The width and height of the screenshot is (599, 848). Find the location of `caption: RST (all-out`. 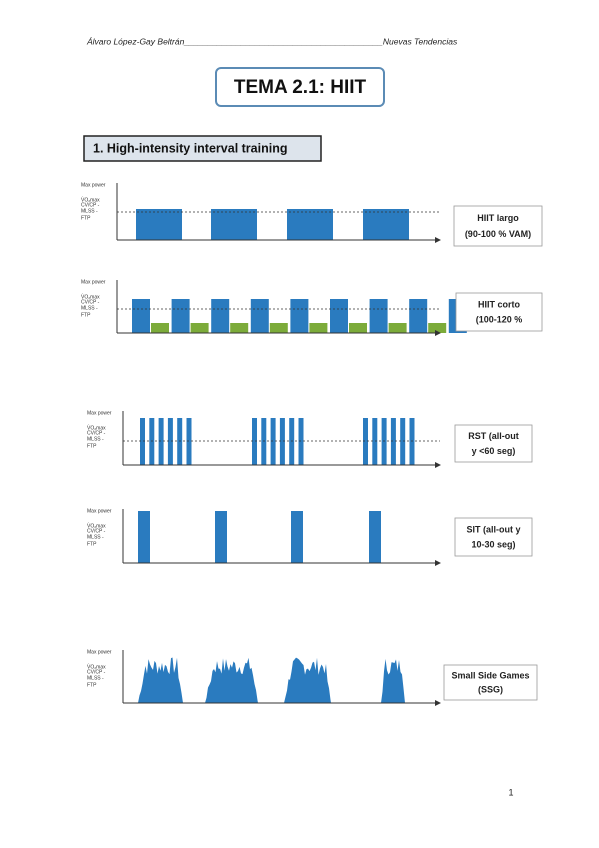

caption: RST (all-out is located at coordinates (493, 436).